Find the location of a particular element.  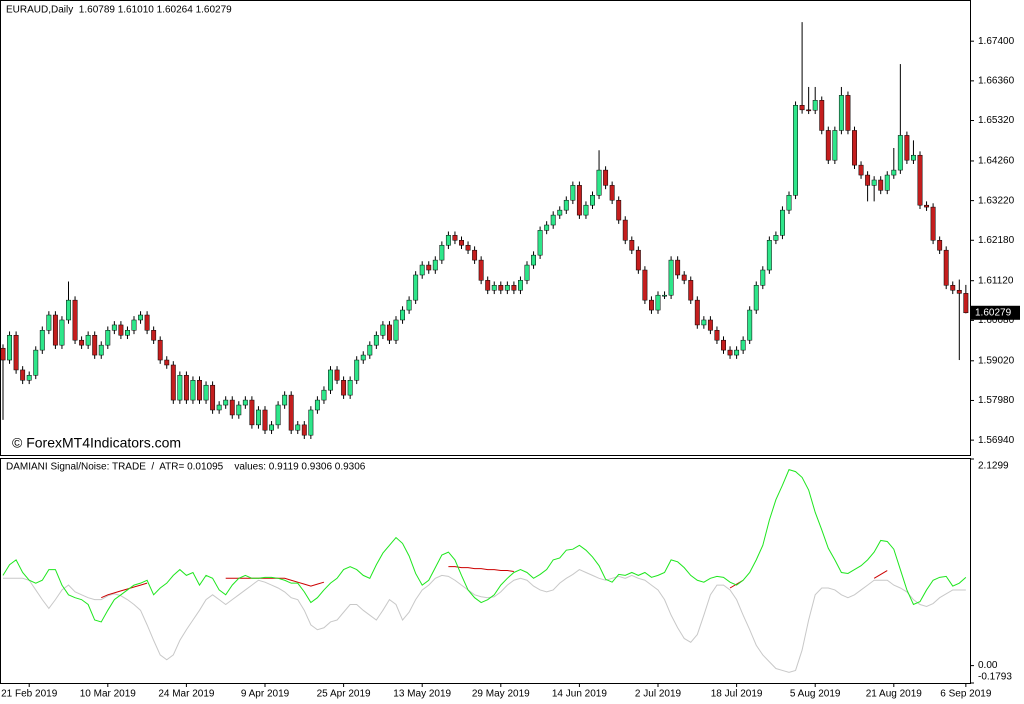

y-tick-label: 1.59020 is located at coordinates (996, 360).